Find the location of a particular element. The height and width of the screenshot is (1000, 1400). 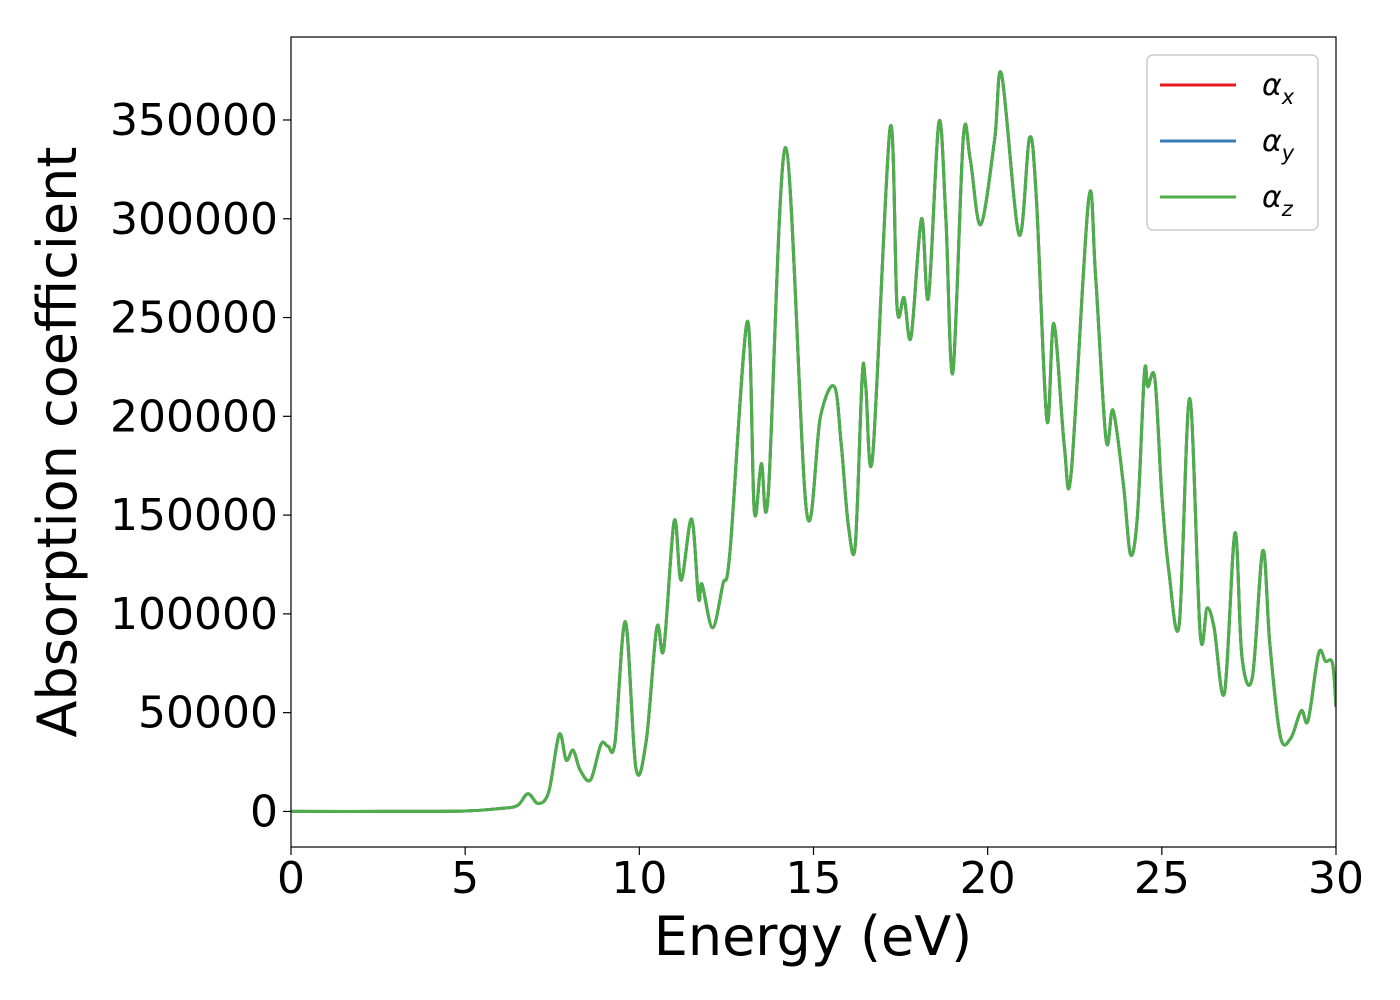

y-tick-label: 50000 is located at coordinates (208, 713).